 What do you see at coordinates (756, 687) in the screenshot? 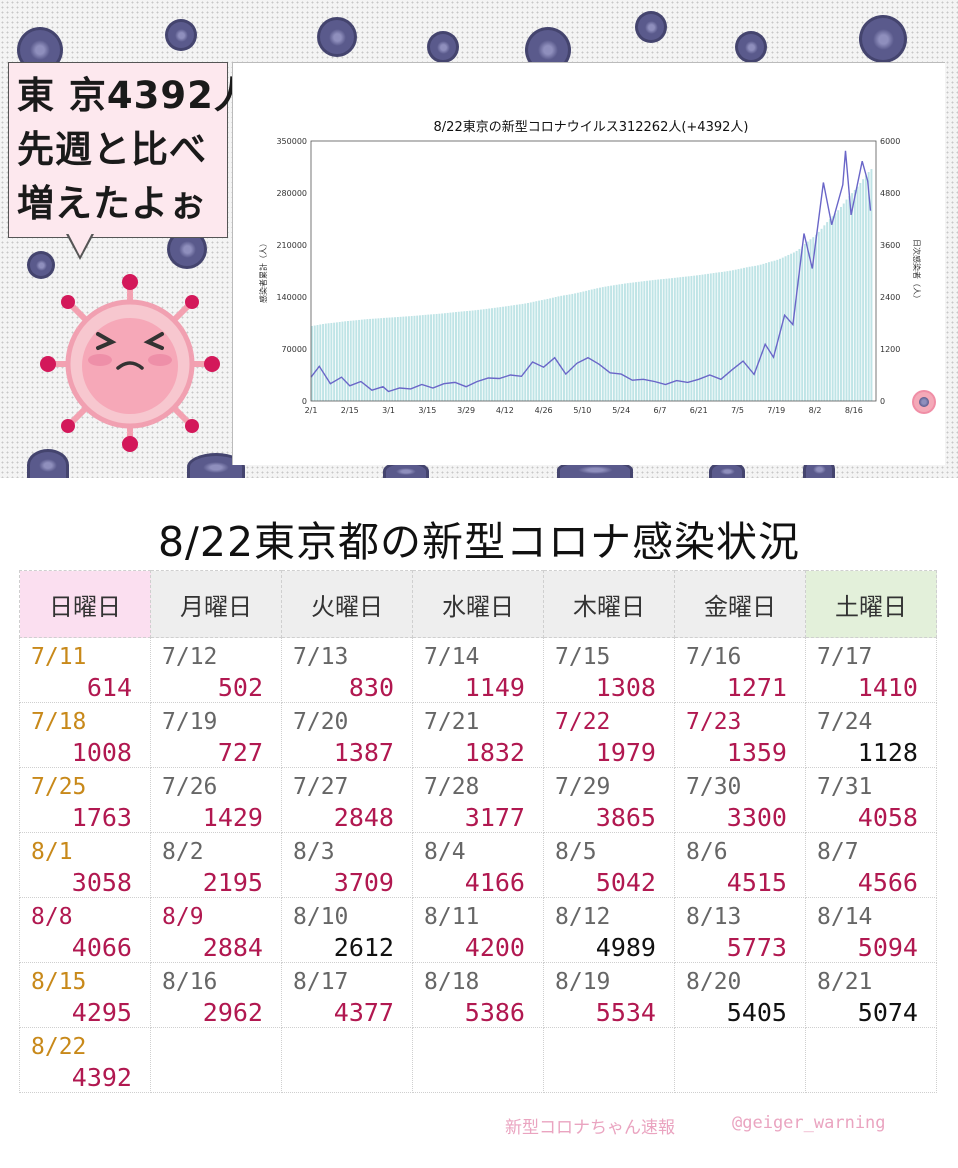
I see `cell-count: 1271` at bounding box center [756, 687].